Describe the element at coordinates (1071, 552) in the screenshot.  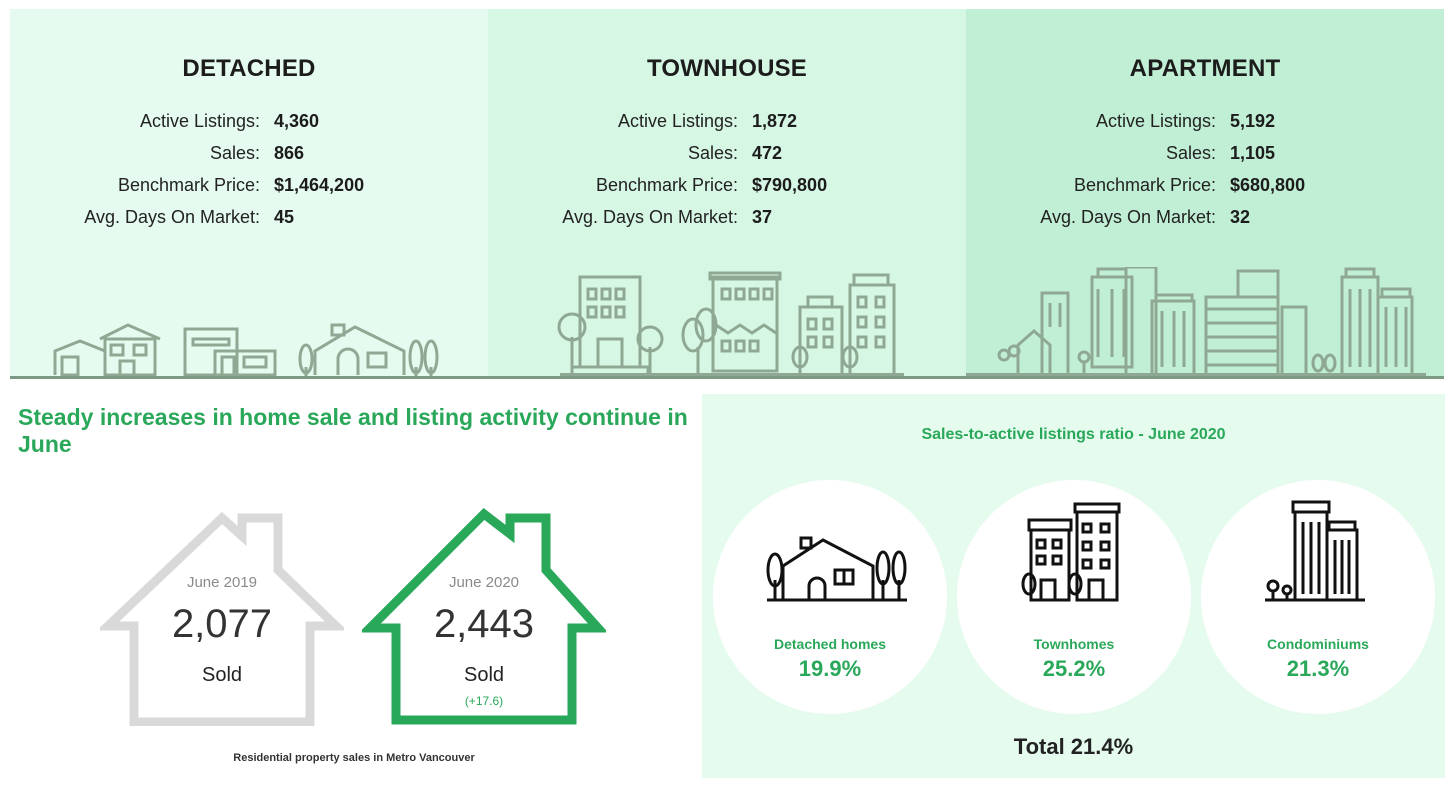
I see `townhome-icon` at that location.